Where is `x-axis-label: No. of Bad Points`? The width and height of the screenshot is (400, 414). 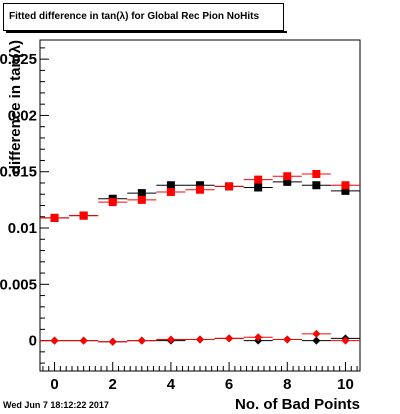
x-axis-label: No. of Bad Points is located at coordinates (297, 404).